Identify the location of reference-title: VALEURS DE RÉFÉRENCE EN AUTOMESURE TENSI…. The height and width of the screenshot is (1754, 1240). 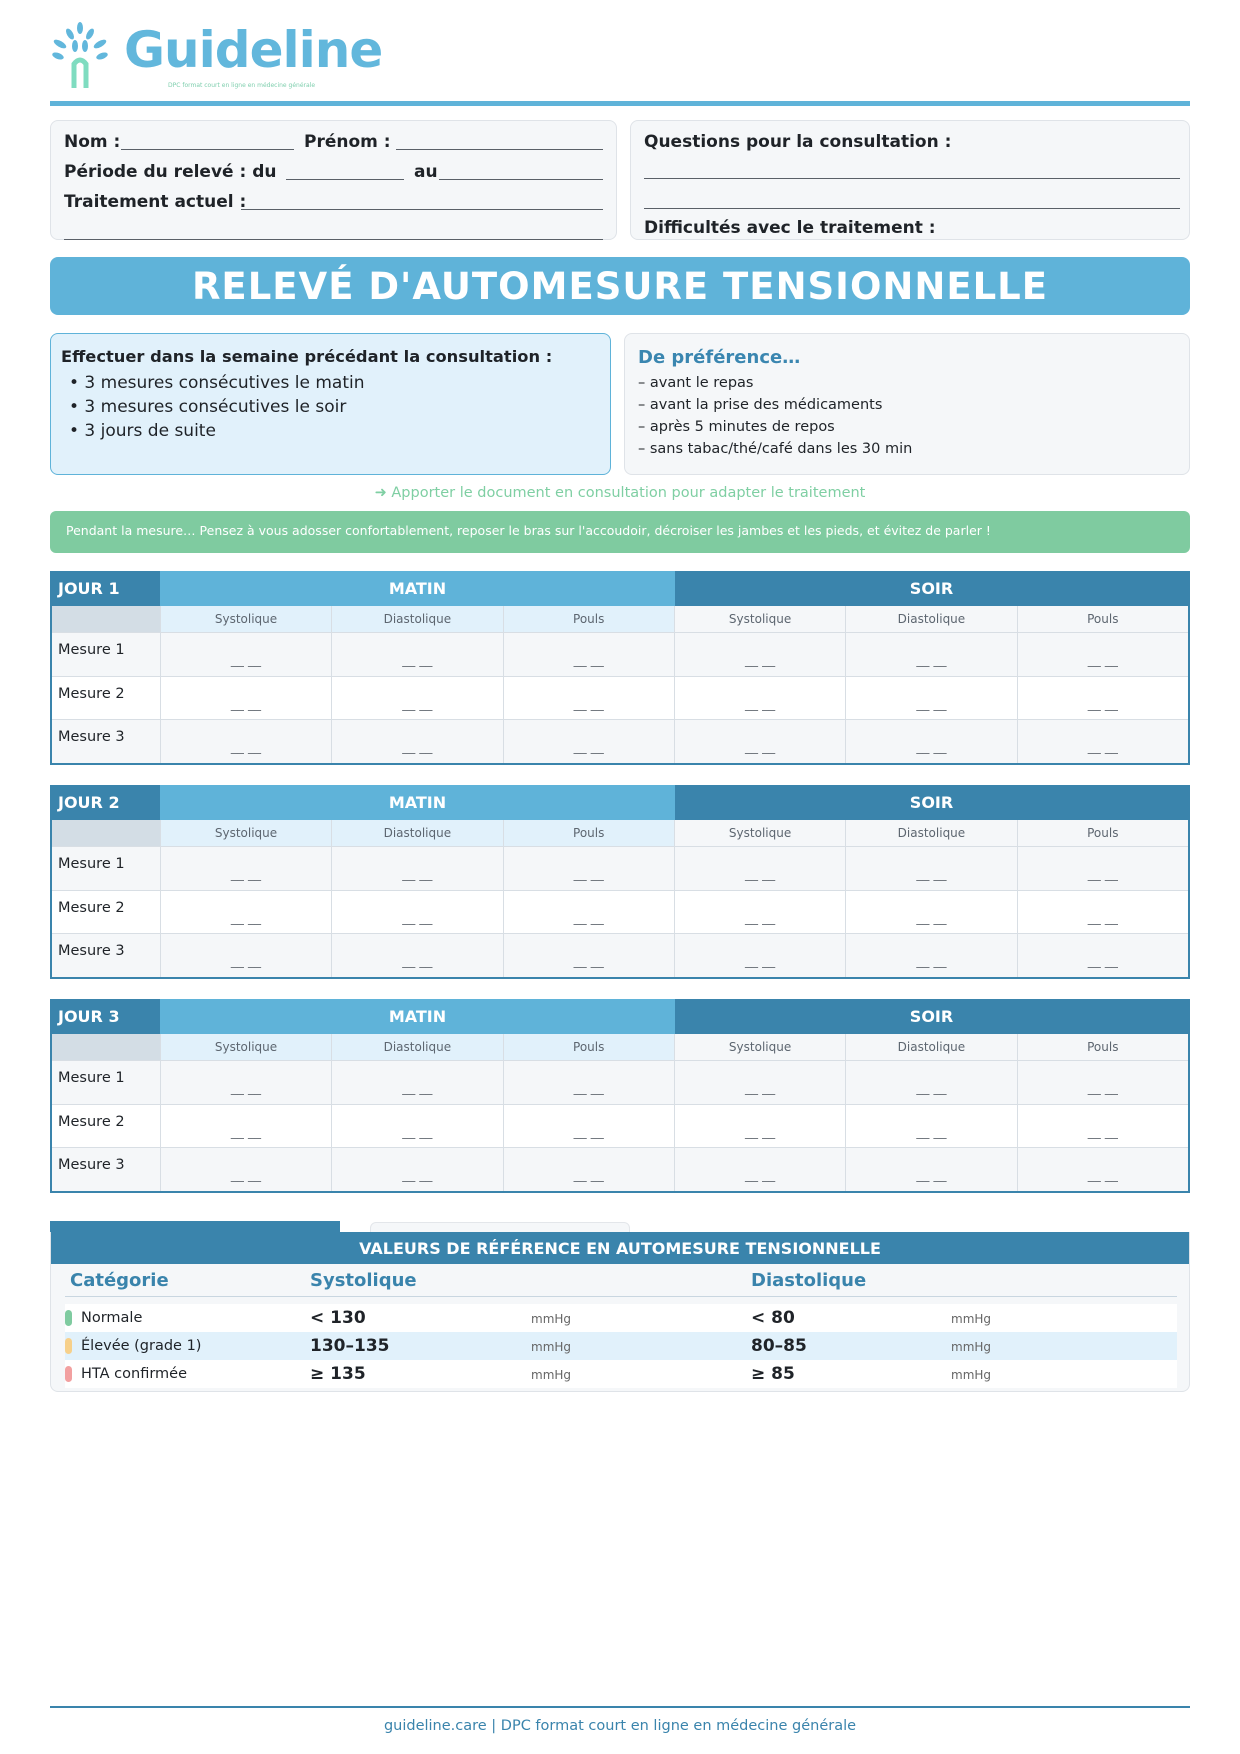
(620, 1248).